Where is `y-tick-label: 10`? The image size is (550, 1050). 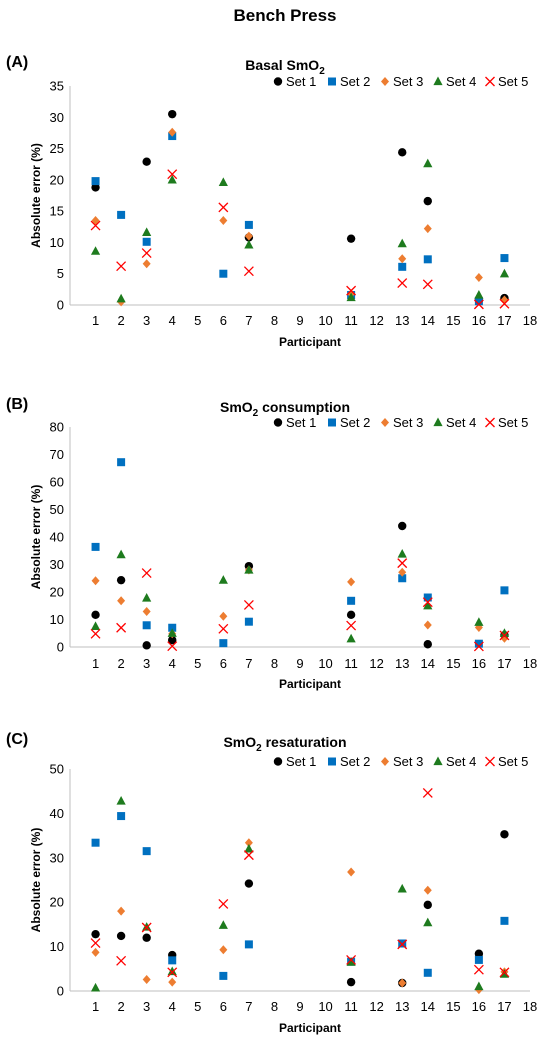 y-tick-label: 10 is located at coordinates (57, 242).